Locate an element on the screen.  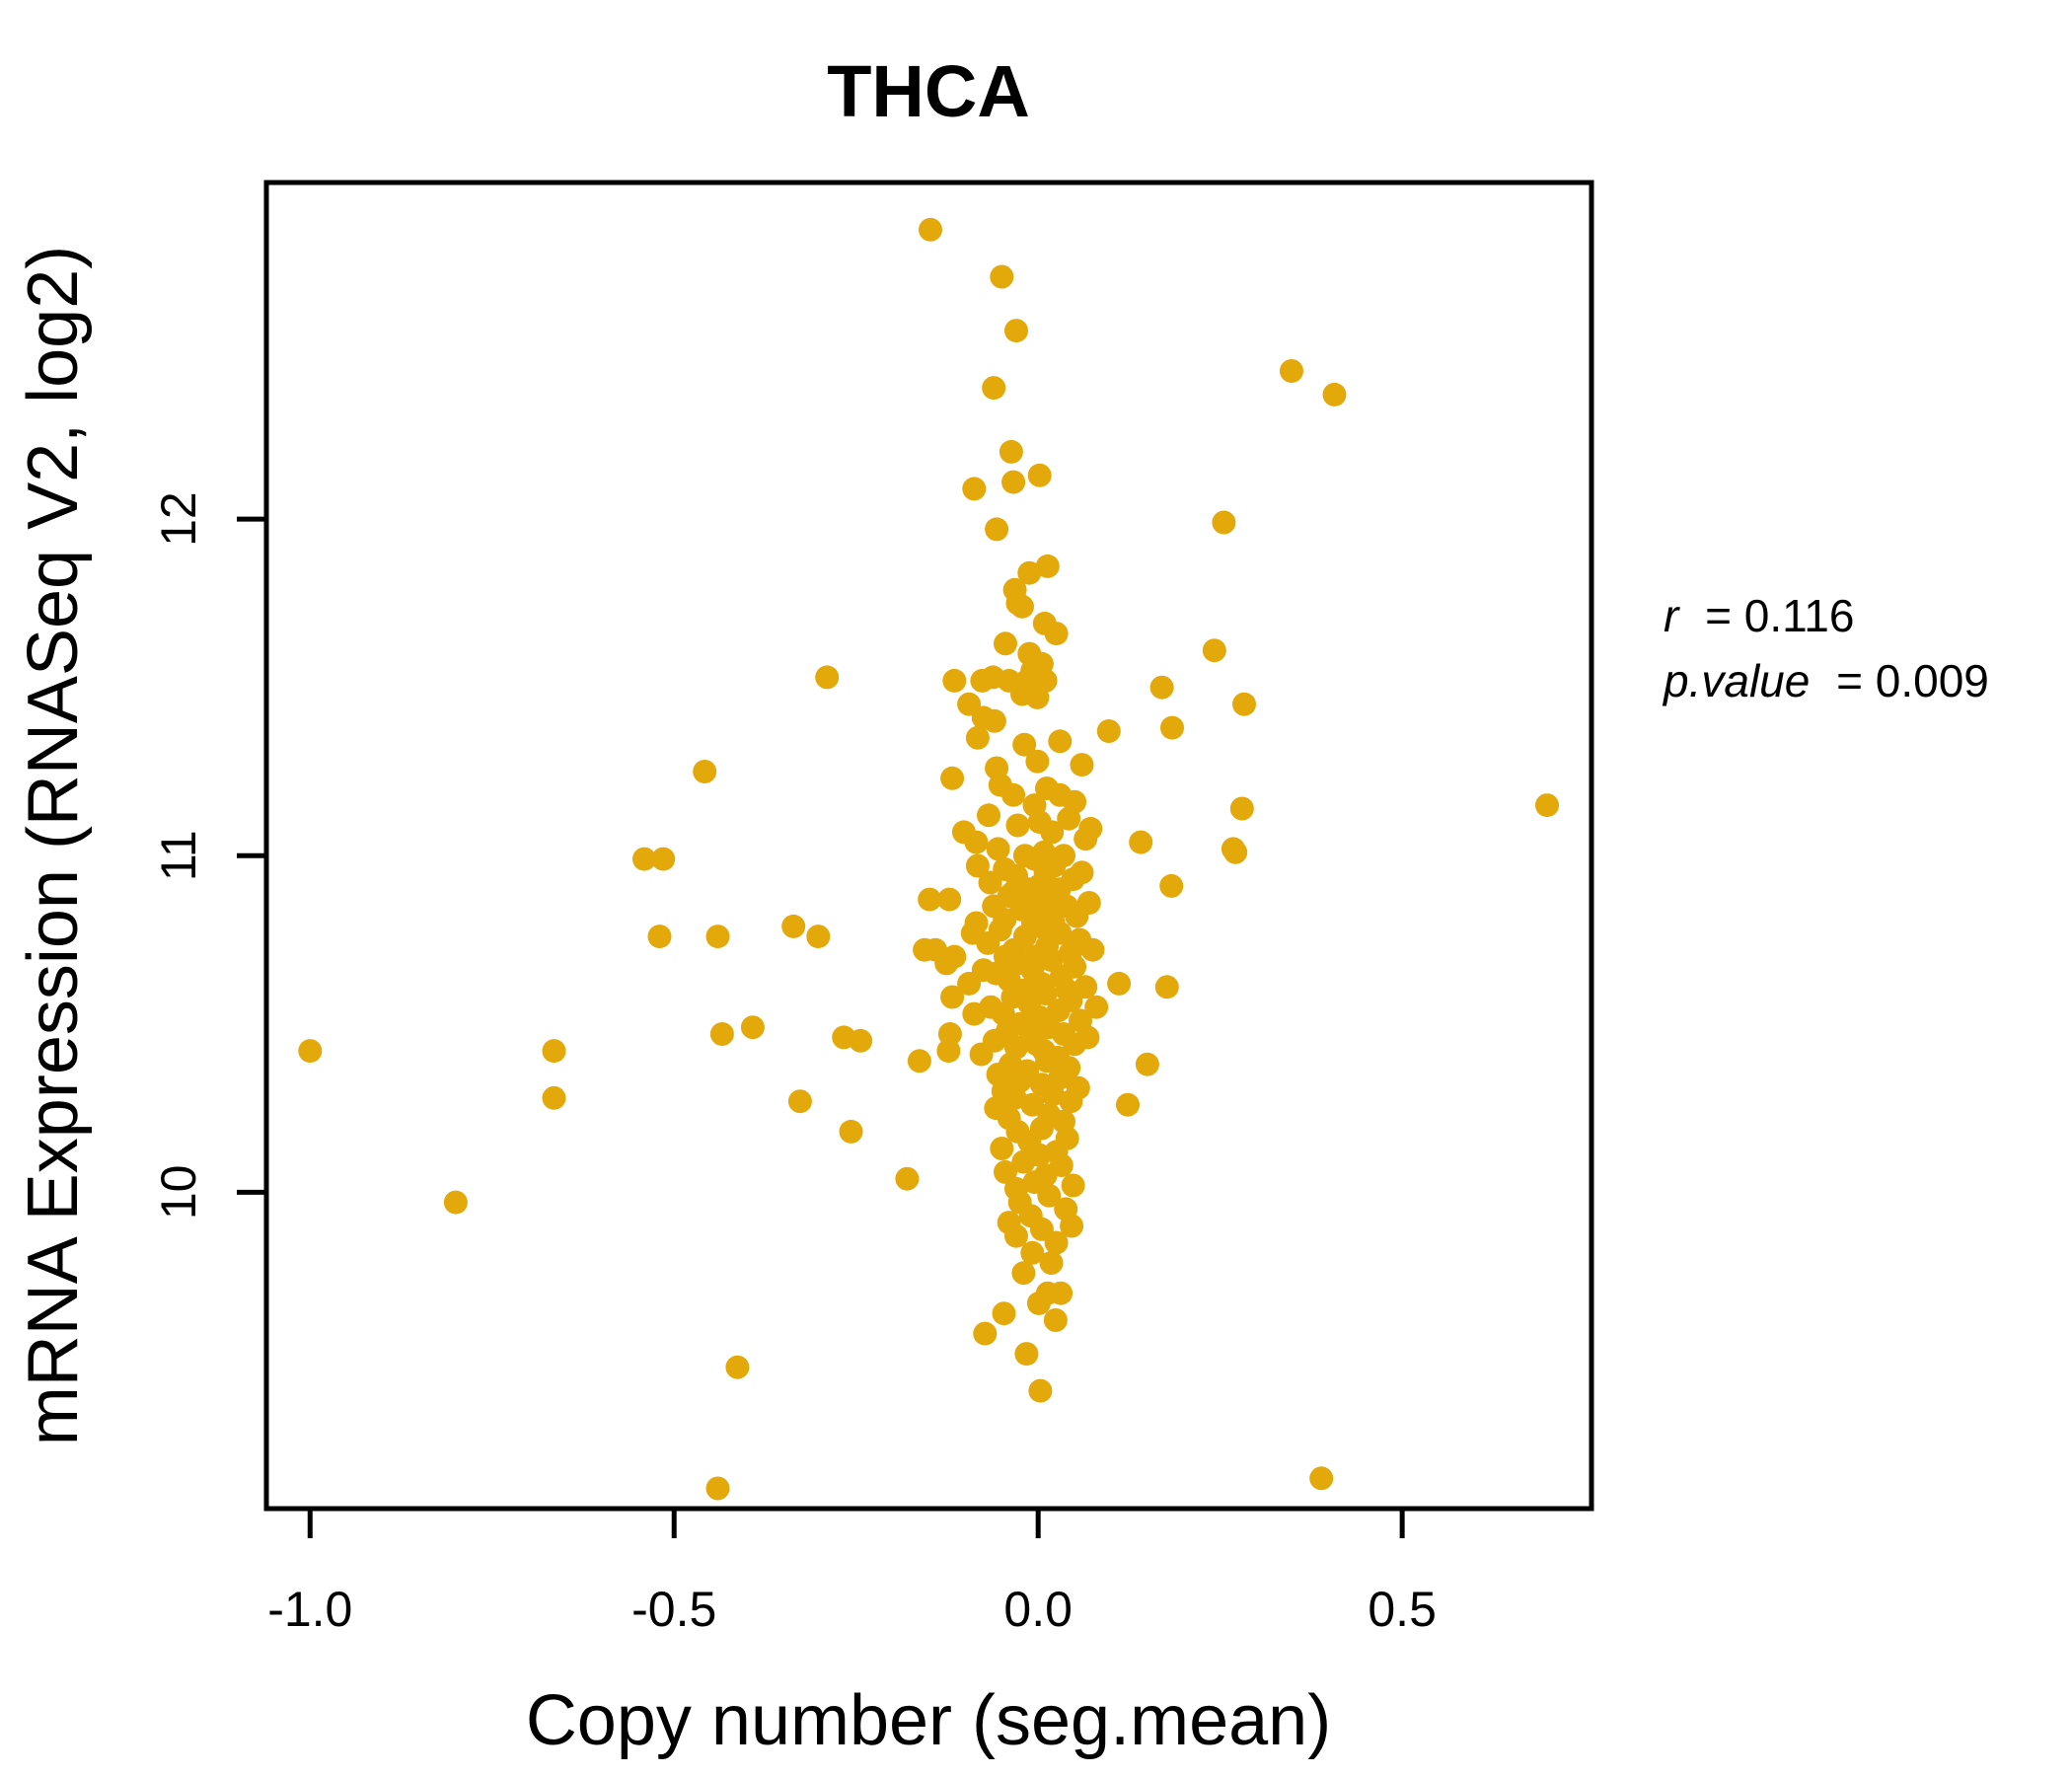
correlation-annotation: r = 0.116 p.value = 0.009 is located at coordinates (1825, 648).